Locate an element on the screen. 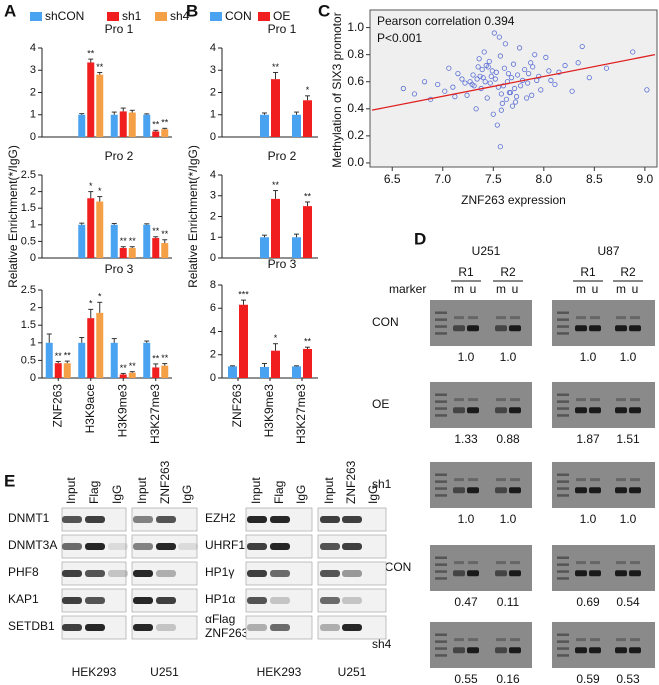  ratio: 0.88 is located at coordinates (508, 439).